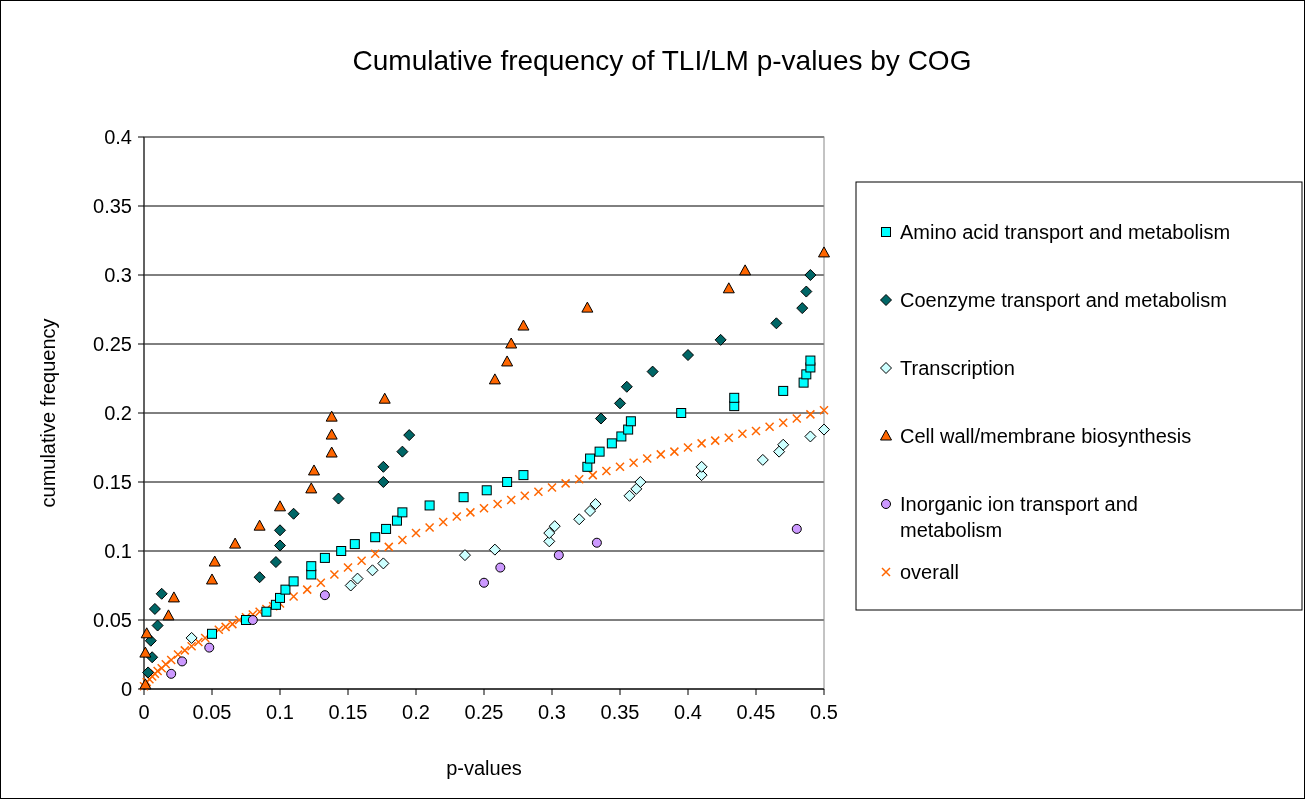 This screenshot has width=1305, height=799. I want to click on legend-label: Transcription, so click(957, 368).